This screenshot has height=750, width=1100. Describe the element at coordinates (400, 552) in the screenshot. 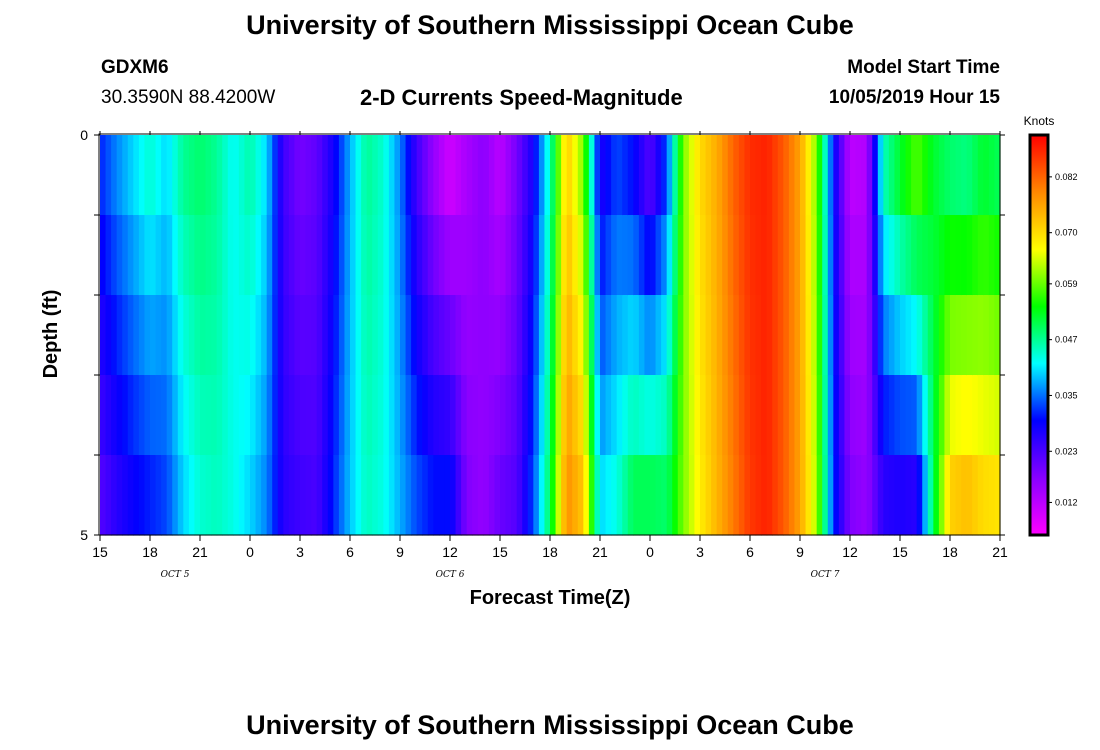

I see `x-tick-label: 9` at that location.